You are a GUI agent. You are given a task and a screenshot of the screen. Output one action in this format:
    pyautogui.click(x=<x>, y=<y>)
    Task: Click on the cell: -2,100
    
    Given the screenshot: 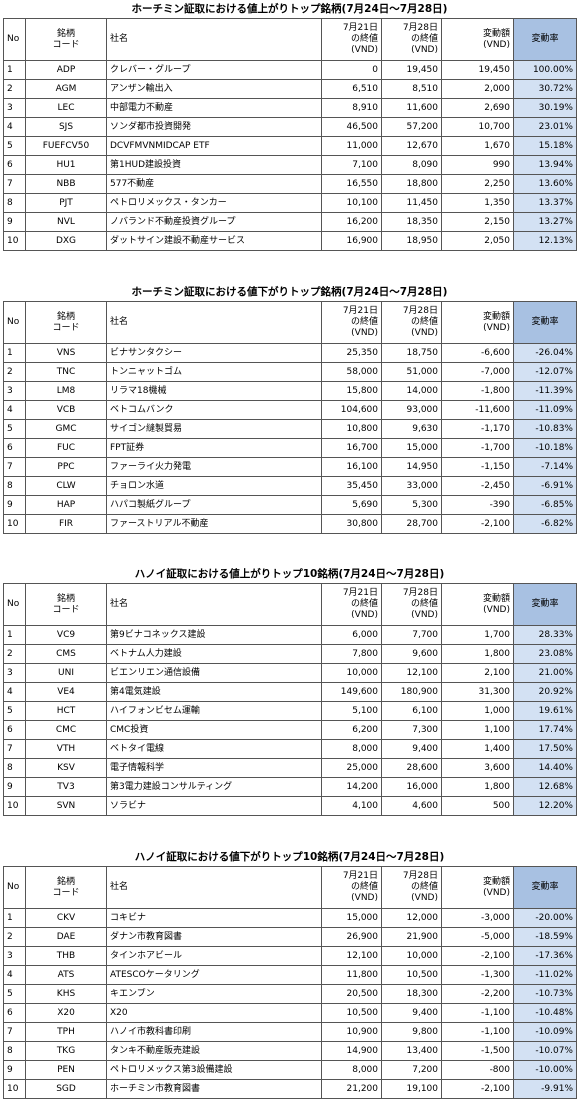 What is the action you would take?
    pyautogui.click(x=477, y=956)
    